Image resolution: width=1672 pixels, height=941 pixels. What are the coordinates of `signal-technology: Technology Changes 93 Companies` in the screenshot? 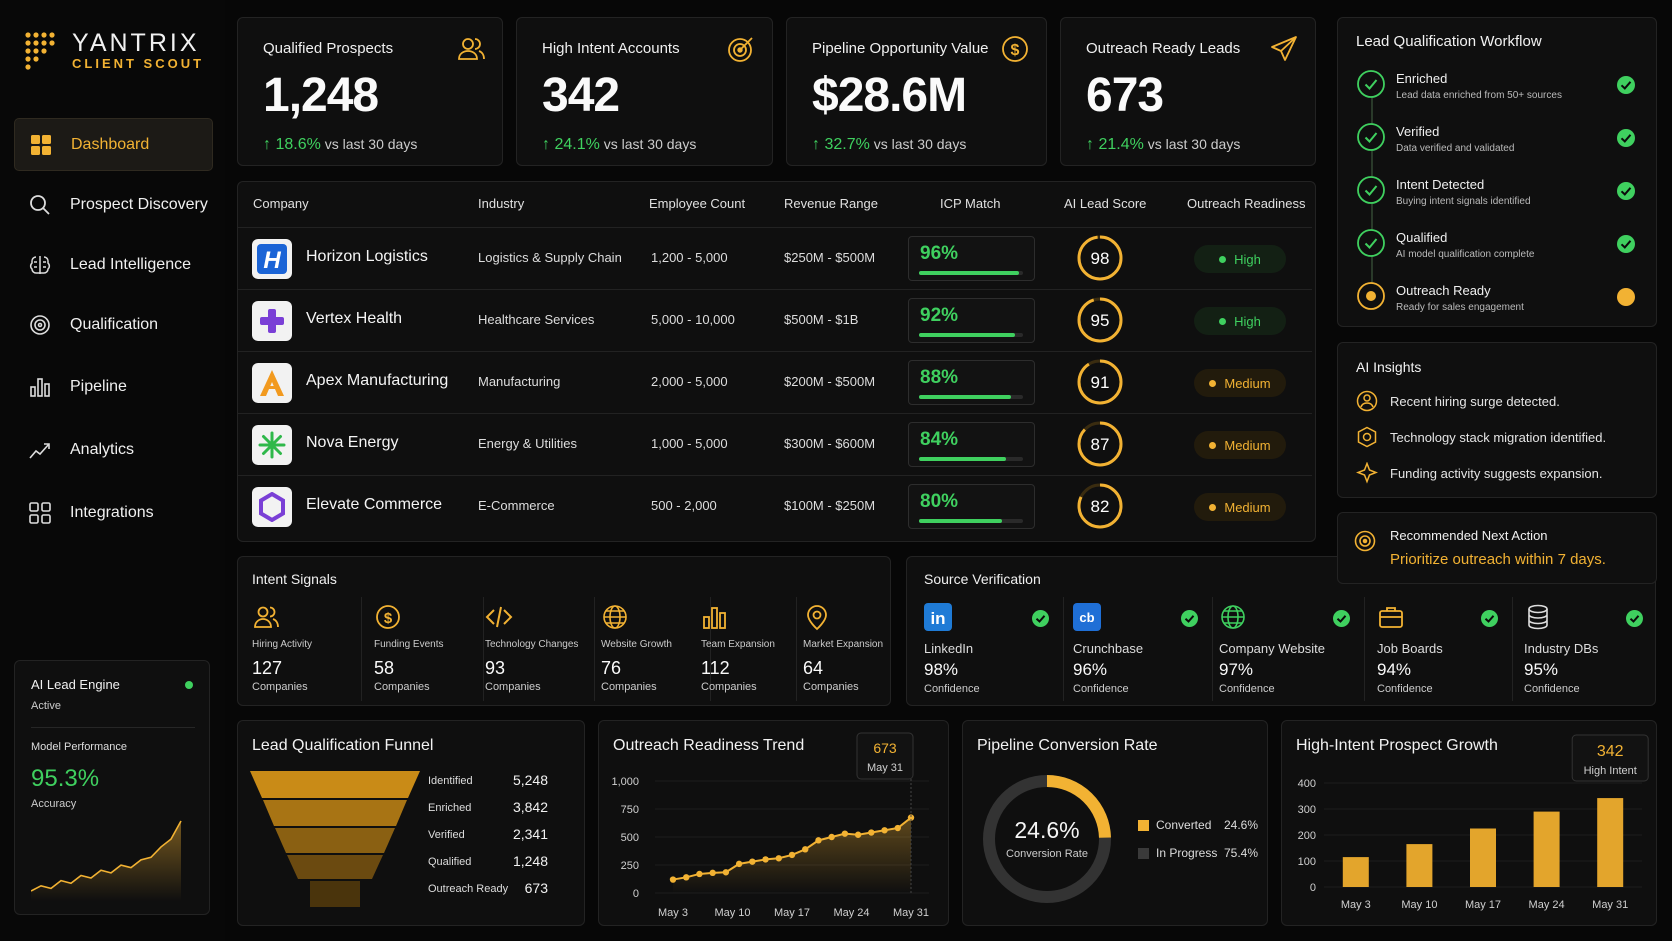 It's located at (540, 649).